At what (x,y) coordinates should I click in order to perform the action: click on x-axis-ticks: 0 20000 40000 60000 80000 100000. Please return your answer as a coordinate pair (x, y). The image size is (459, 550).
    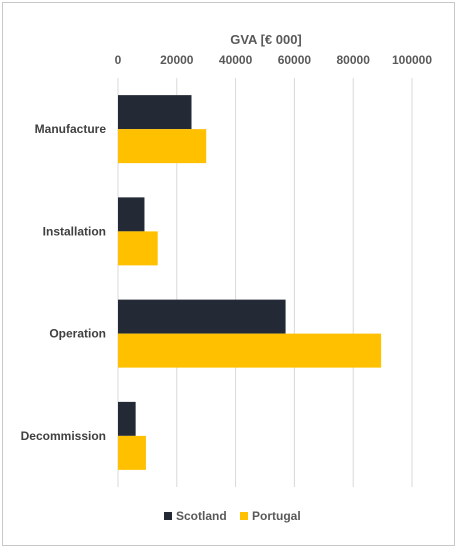
    Looking at the image, I should click on (274, 60).